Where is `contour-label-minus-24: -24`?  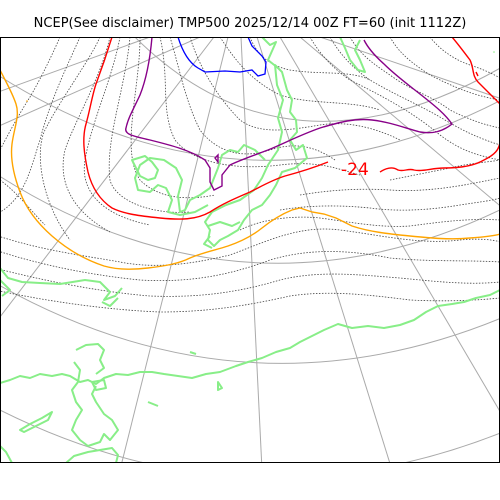 contour-label-minus-24: -24 is located at coordinates (355, 170).